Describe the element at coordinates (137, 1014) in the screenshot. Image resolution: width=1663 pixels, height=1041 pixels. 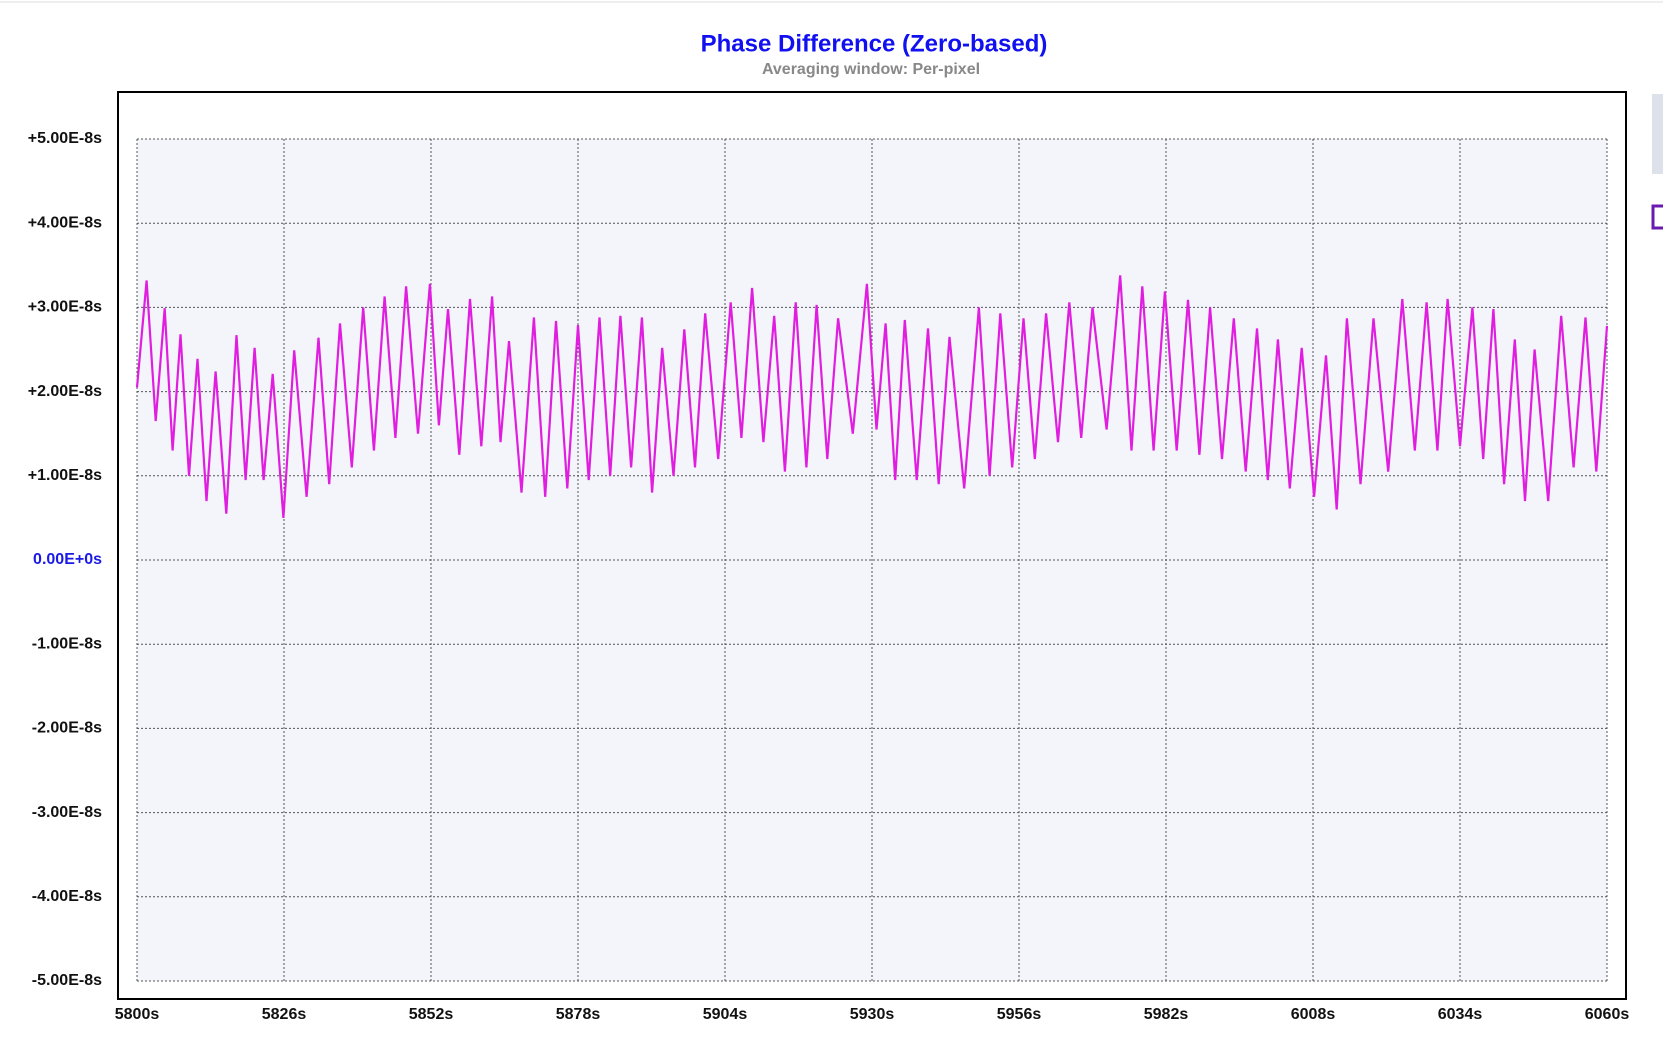
I see `x-tick-label: 5800s` at that location.